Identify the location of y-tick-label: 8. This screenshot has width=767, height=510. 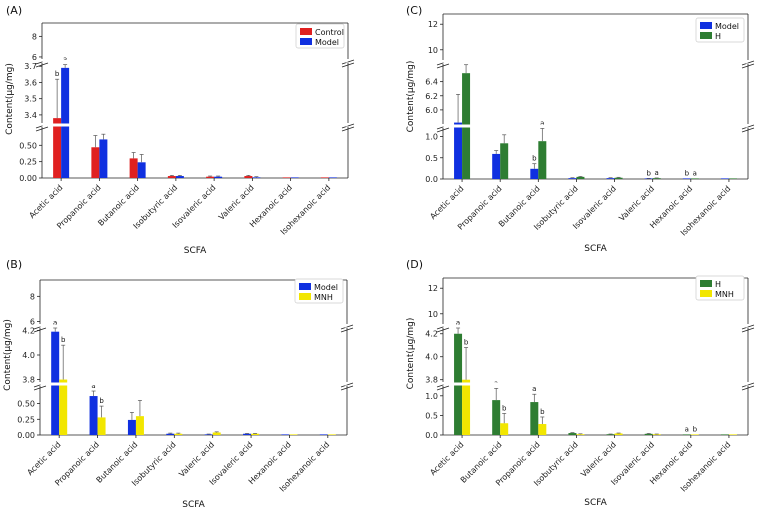
(32, 296).